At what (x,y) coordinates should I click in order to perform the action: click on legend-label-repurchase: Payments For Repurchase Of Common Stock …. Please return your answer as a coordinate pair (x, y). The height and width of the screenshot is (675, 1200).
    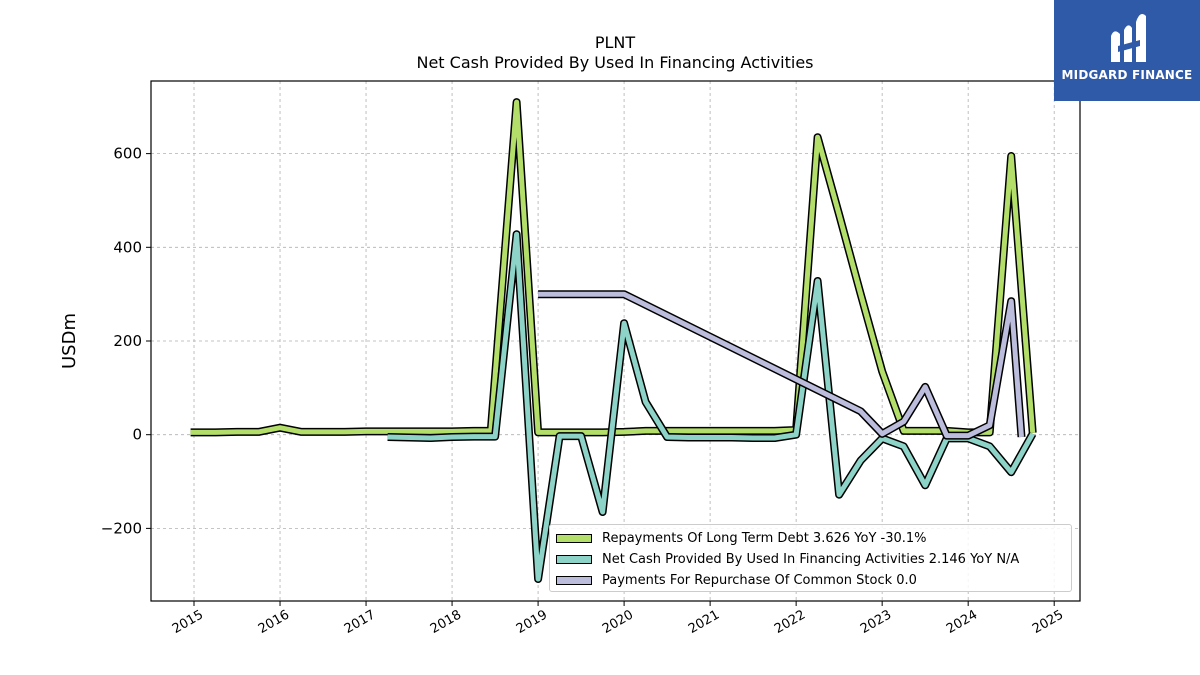
    Looking at the image, I should click on (759, 580).